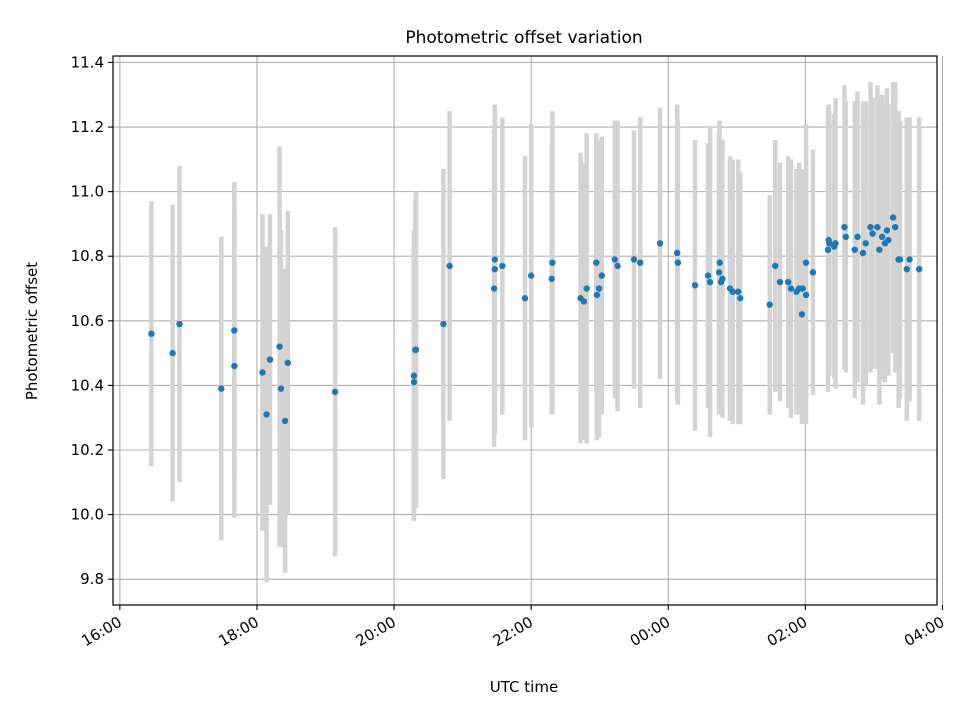 Image resolution: width=960 pixels, height=720 pixels. I want to click on y-tick-label: 10.4, so click(87, 385).